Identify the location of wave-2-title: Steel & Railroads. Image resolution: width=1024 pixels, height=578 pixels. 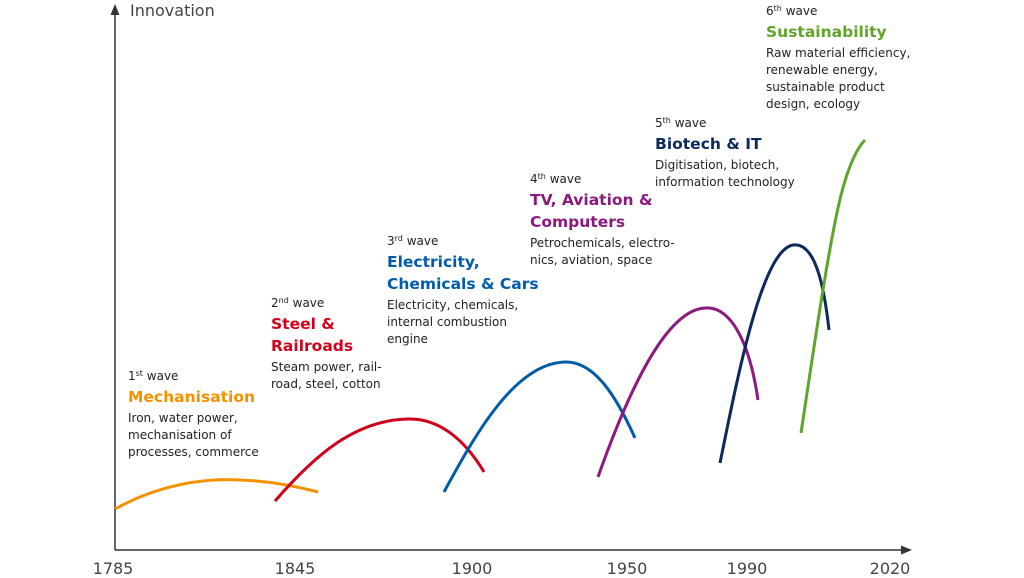
(326, 335).